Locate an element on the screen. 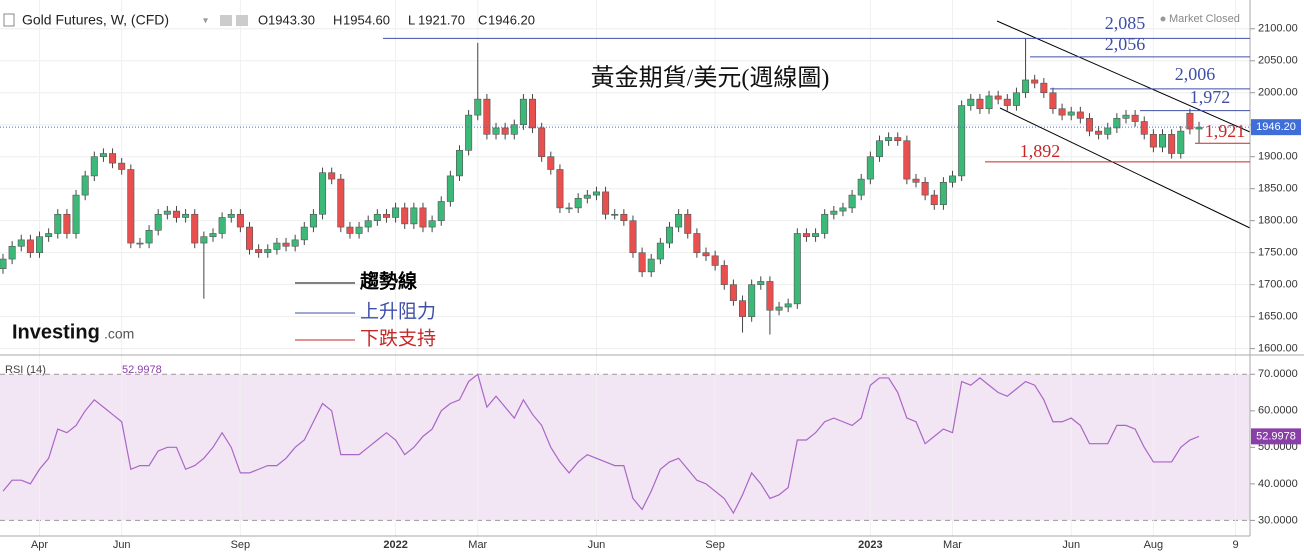  ohlc-value: 1946.20 is located at coordinates (511, 19).